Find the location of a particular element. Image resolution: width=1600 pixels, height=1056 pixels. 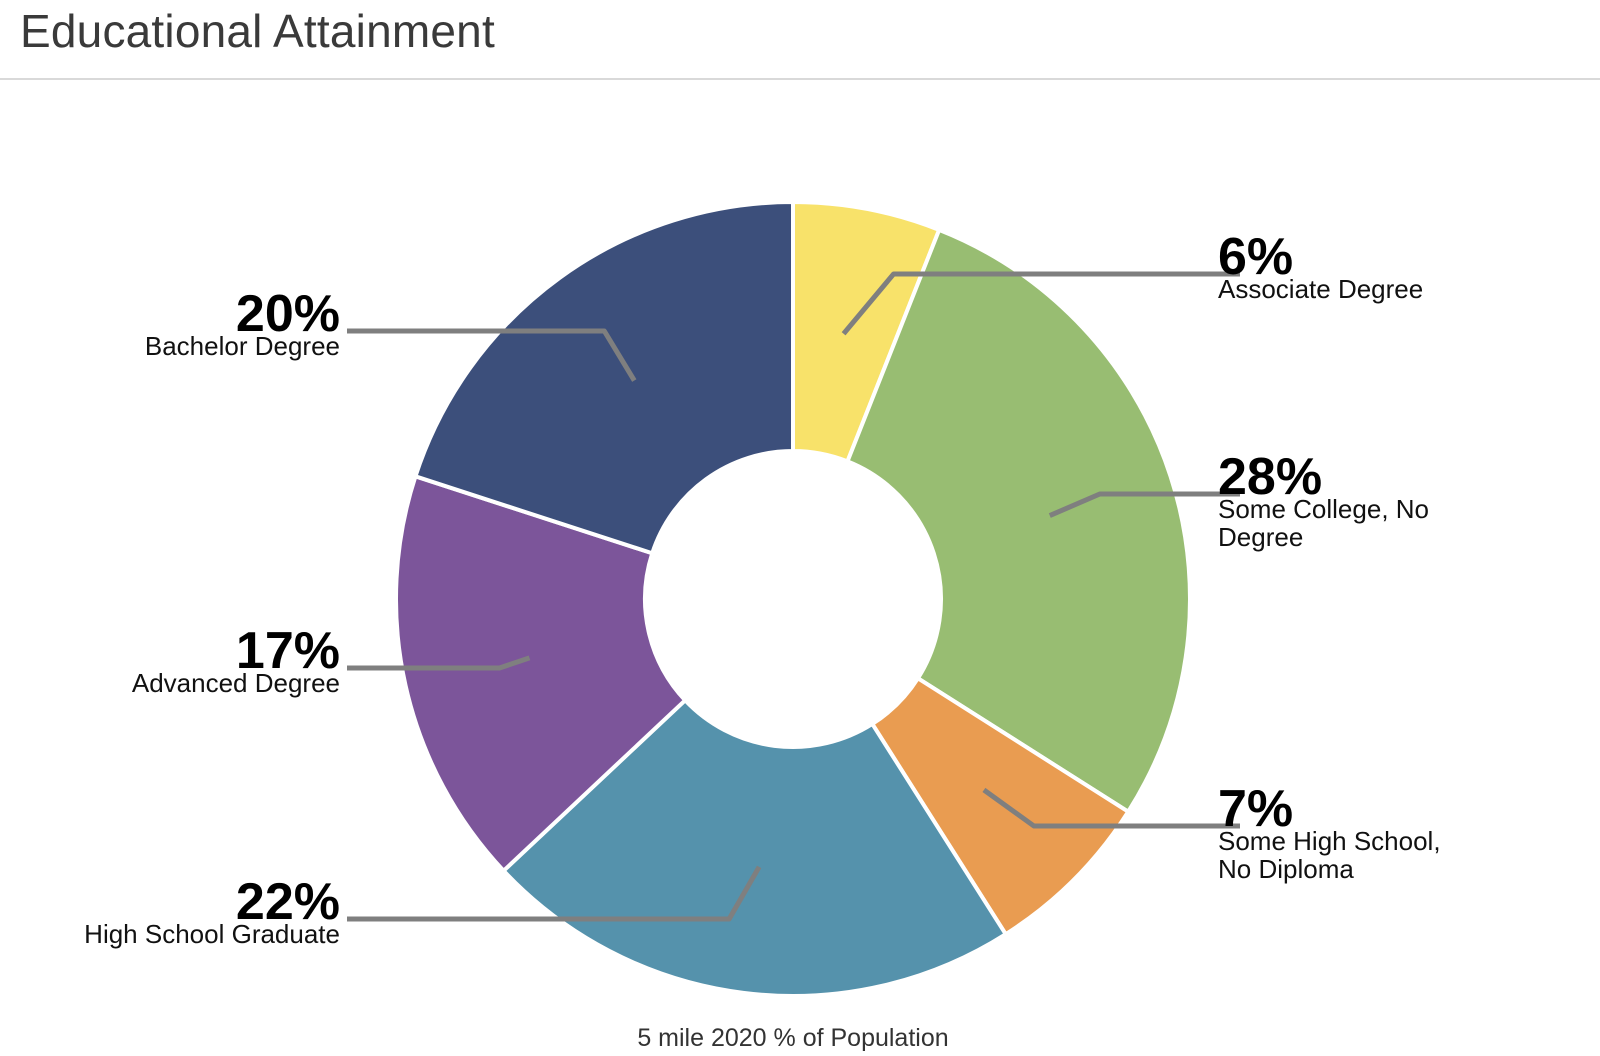

category-label-advanced-degree: Advanced Degree is located at coordinates (236, 683).